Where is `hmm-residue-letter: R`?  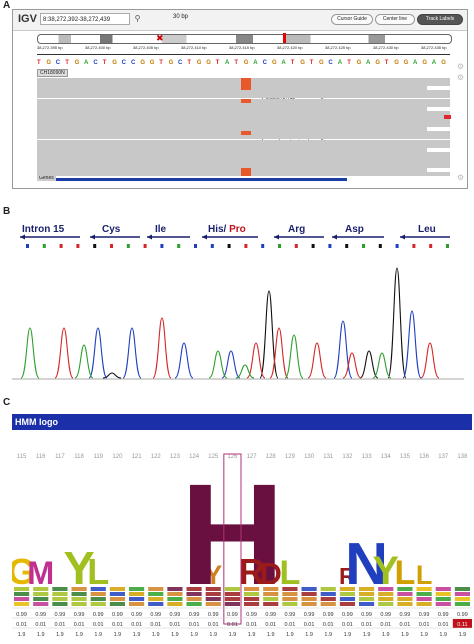
hmm-residue-letter: R is located at coordinates (347, 576).